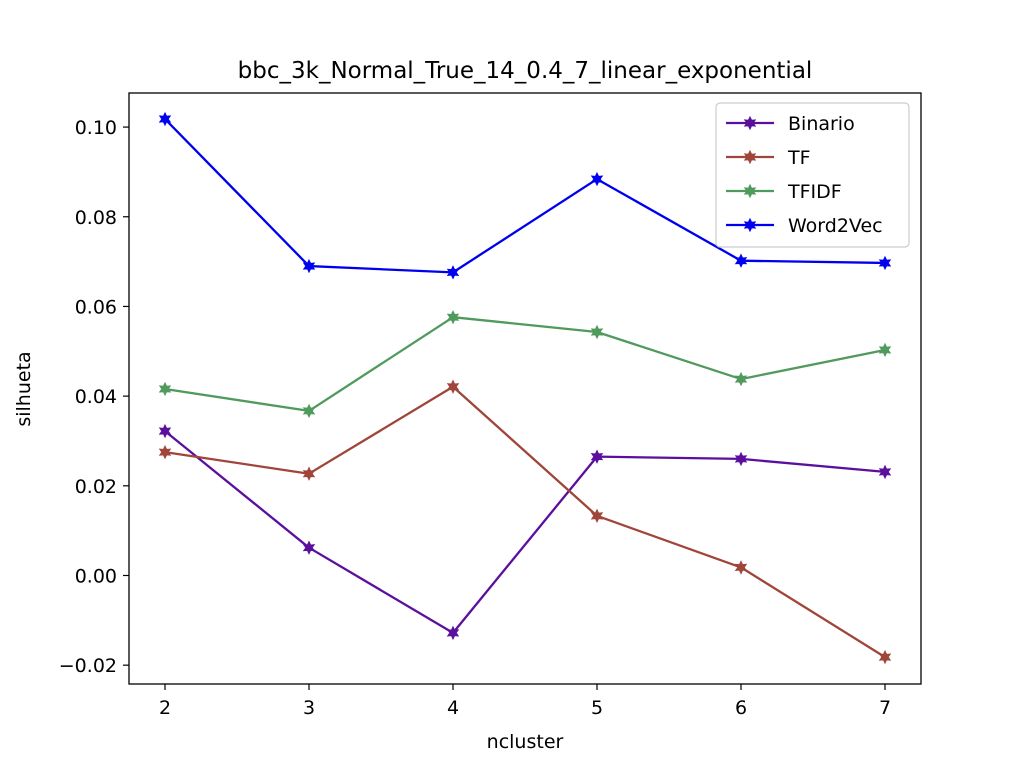 This screenshot has height=768, width=1024. I want to click on legend-label: Word2Vec, so click(835, 226).